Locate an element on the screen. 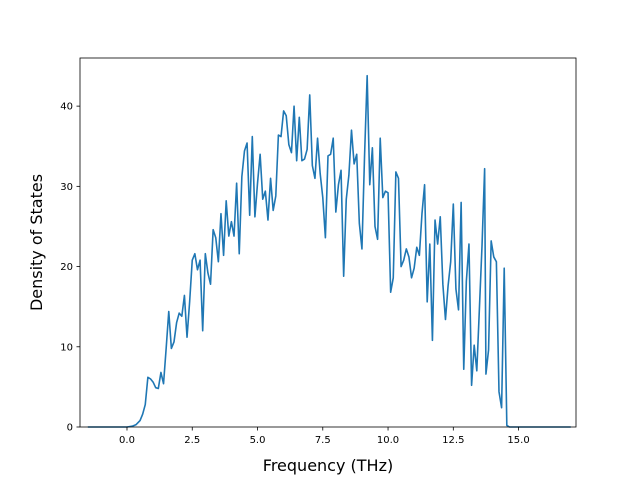 The height and width of the screenshot is (480, 640). x-tick-label: 10.0 is located at coordinates (388, 440).